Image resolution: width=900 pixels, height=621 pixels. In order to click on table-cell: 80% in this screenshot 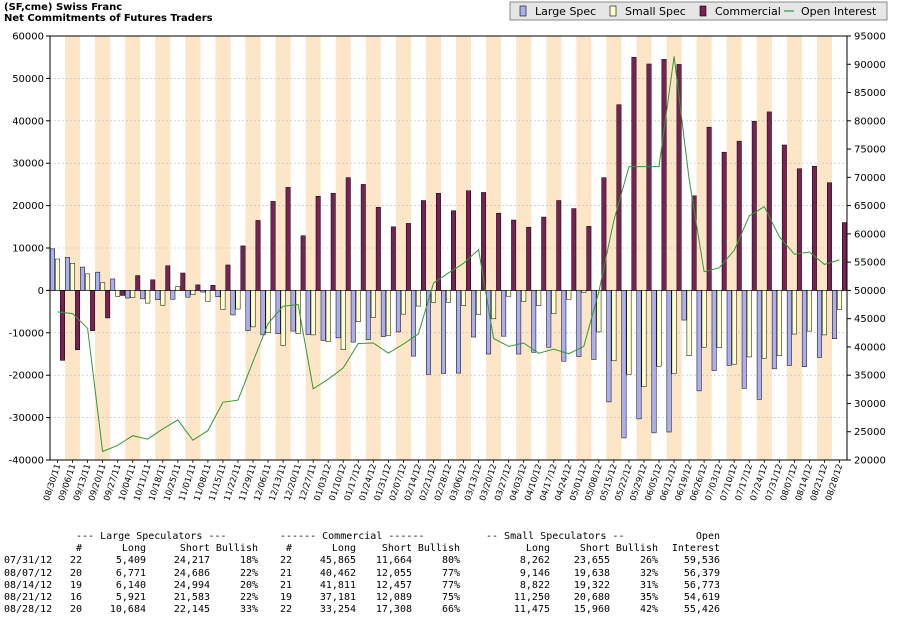, I will do `click(450, 561)`.